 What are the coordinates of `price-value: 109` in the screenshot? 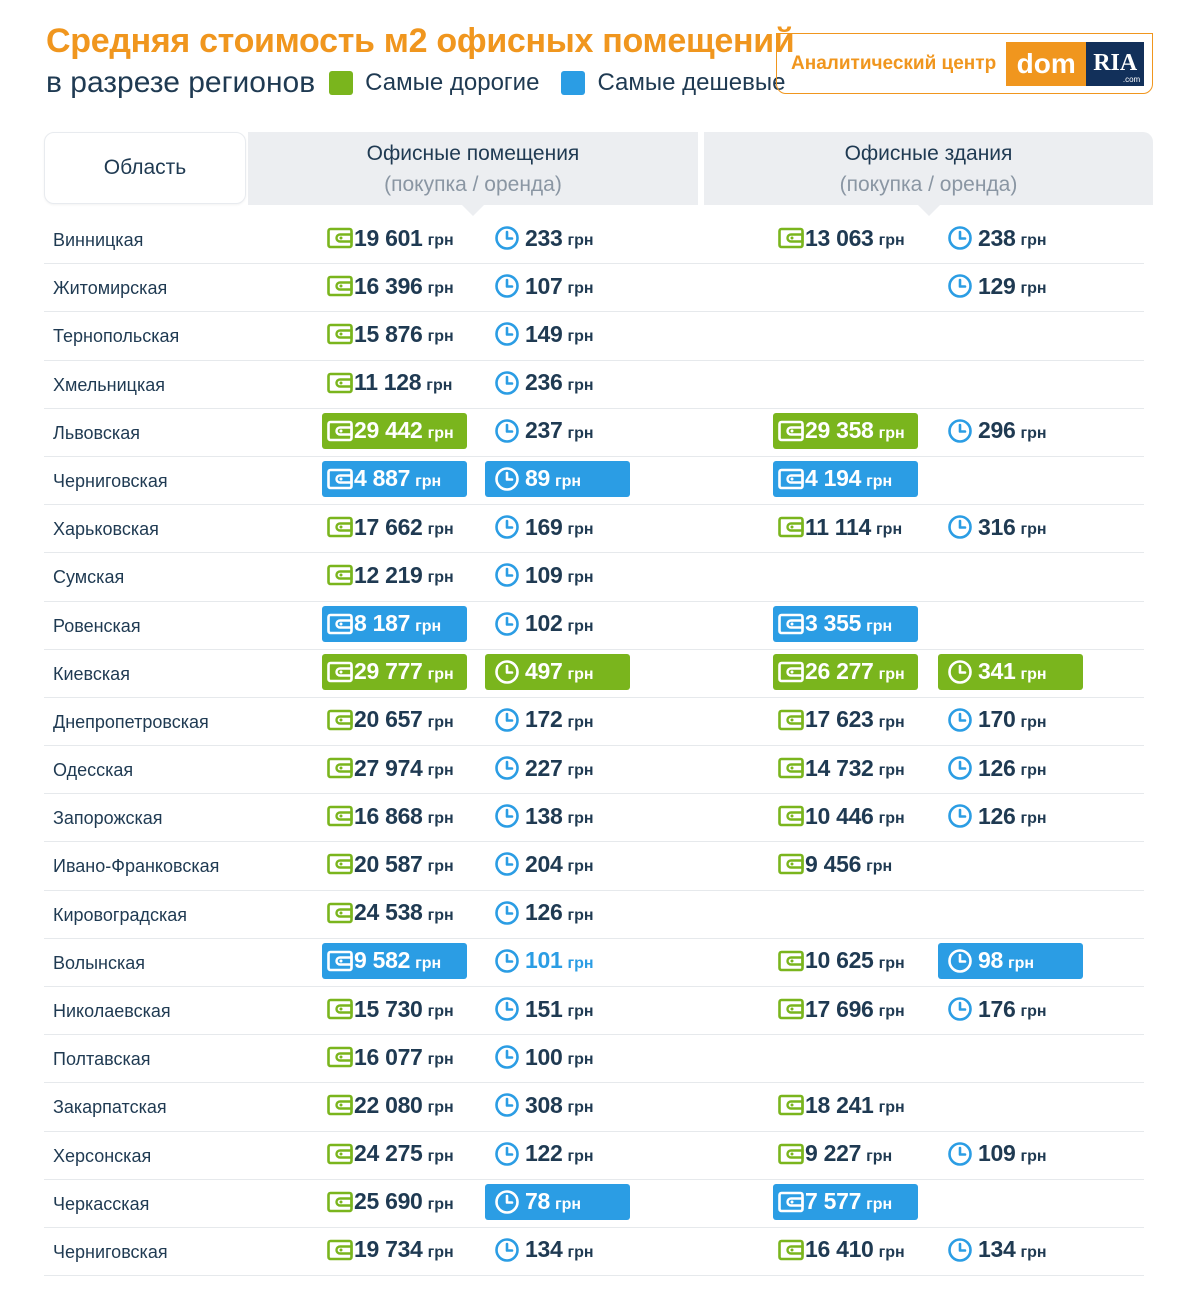 It's located at (544, 574).